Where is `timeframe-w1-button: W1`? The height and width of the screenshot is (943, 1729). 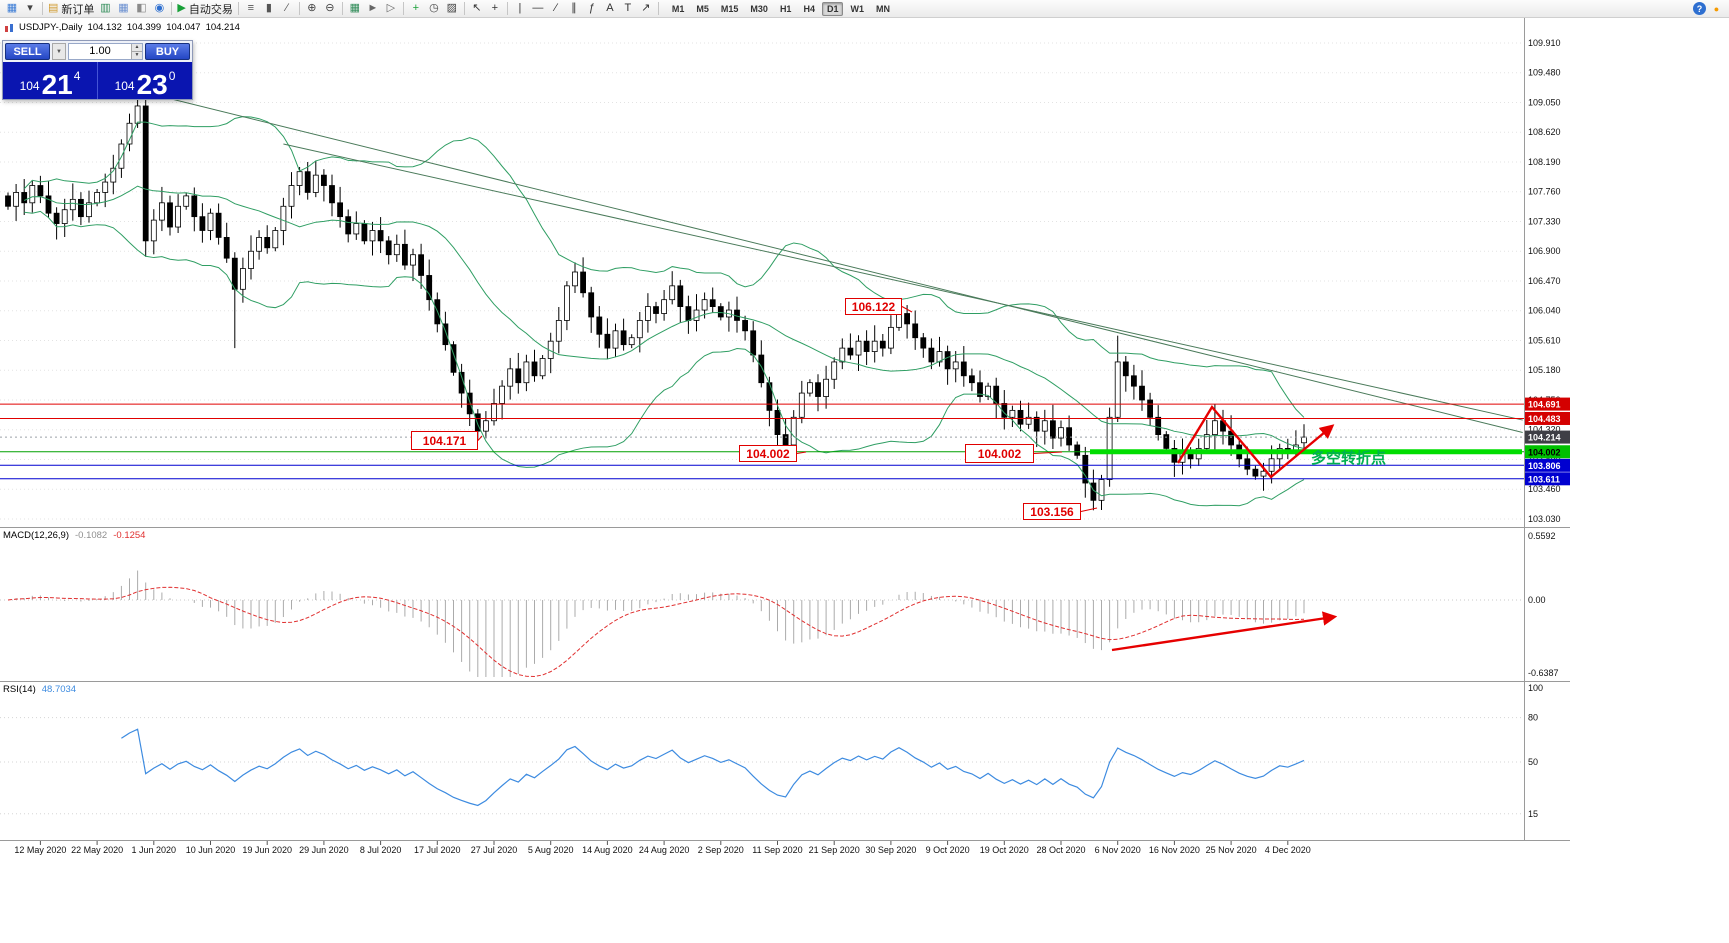
timeframe-w1-button: W1 is located at coordinates (857, 8).